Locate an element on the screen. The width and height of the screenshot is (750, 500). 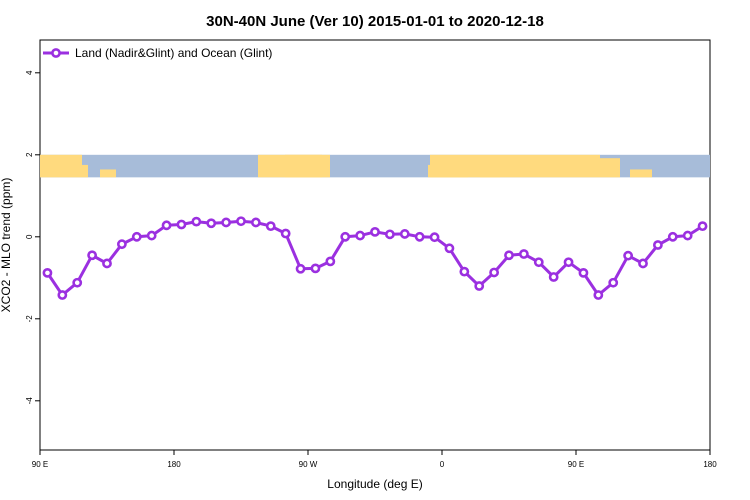
legend: Land (Nadir&Glint) and Ocean (Glint) is located at coordinates (157, 53).